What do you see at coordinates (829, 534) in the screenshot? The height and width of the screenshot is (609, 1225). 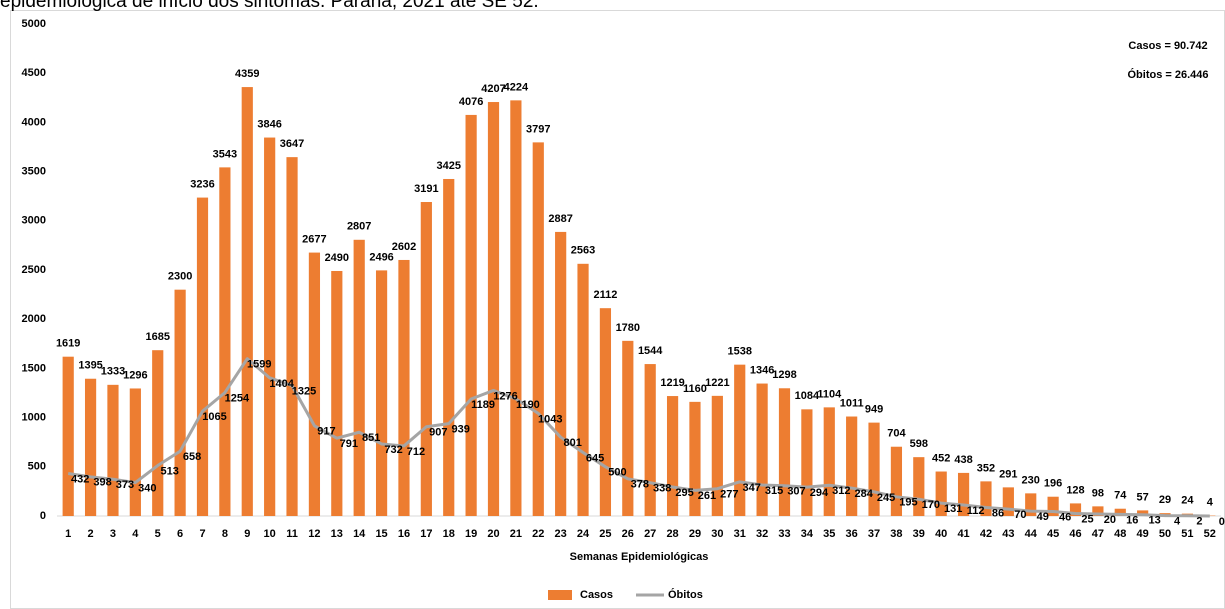 I see `x-tick-label: 35` at bounding box center [829, 534].